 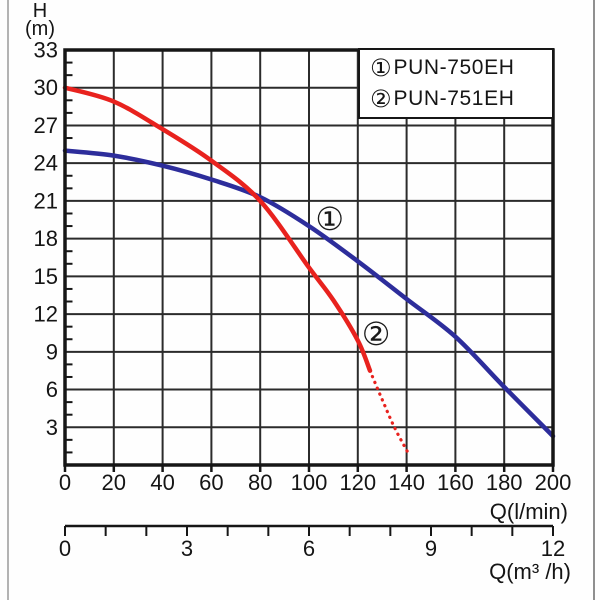 What do you see at coordinates (46, 238) in the screenshot?
I see `y-tick-label-18: 18` at bounding box center [46, 238].